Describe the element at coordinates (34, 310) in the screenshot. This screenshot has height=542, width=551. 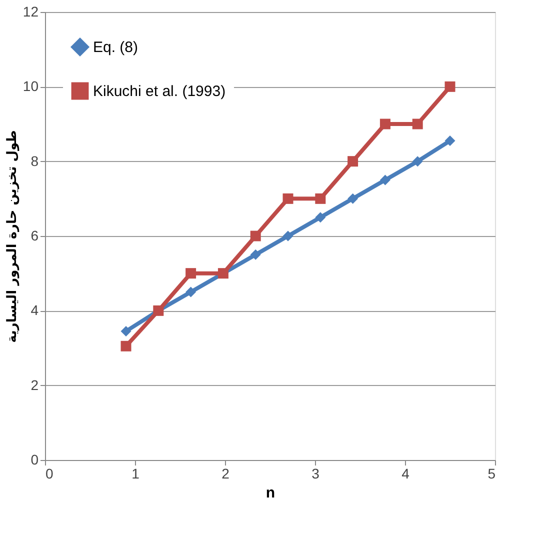
I see `y-tick-label: 4` at that location.